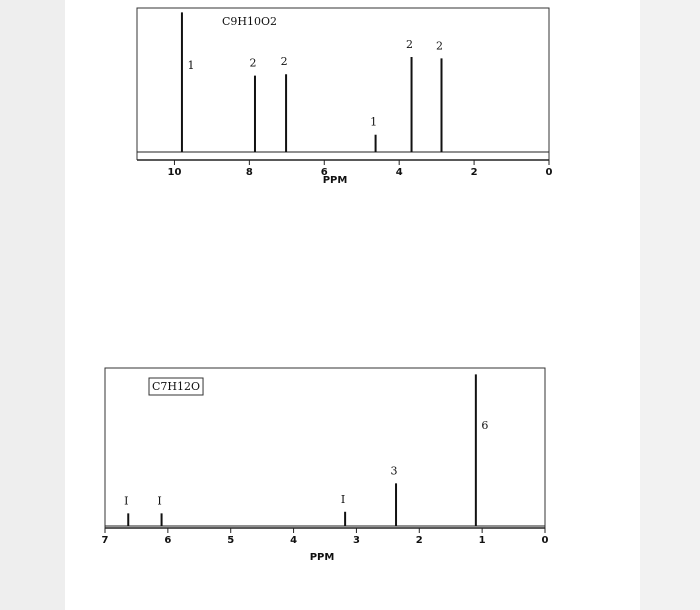 This screenshot has height=610, width=700. What do you see at coordinates (249, 172) in the screenshot?
I see `x-tick-label: 8` at bounding box center [249, 172].